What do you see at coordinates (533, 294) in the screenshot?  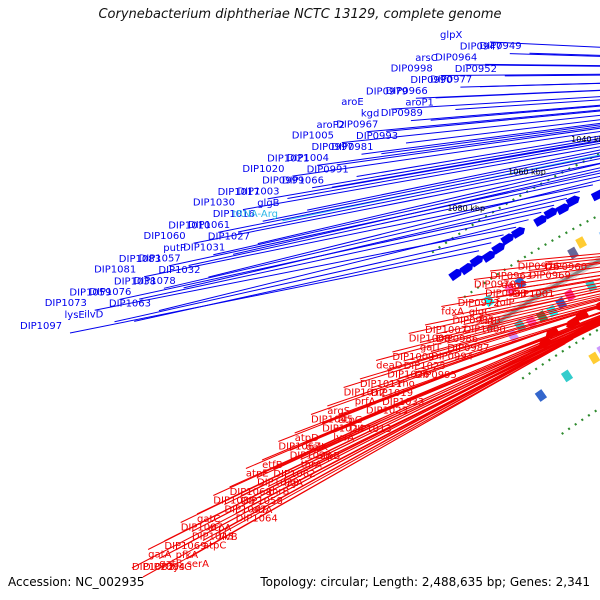 I see `gene-label: DIP1001` at bounding box center [533, 294].